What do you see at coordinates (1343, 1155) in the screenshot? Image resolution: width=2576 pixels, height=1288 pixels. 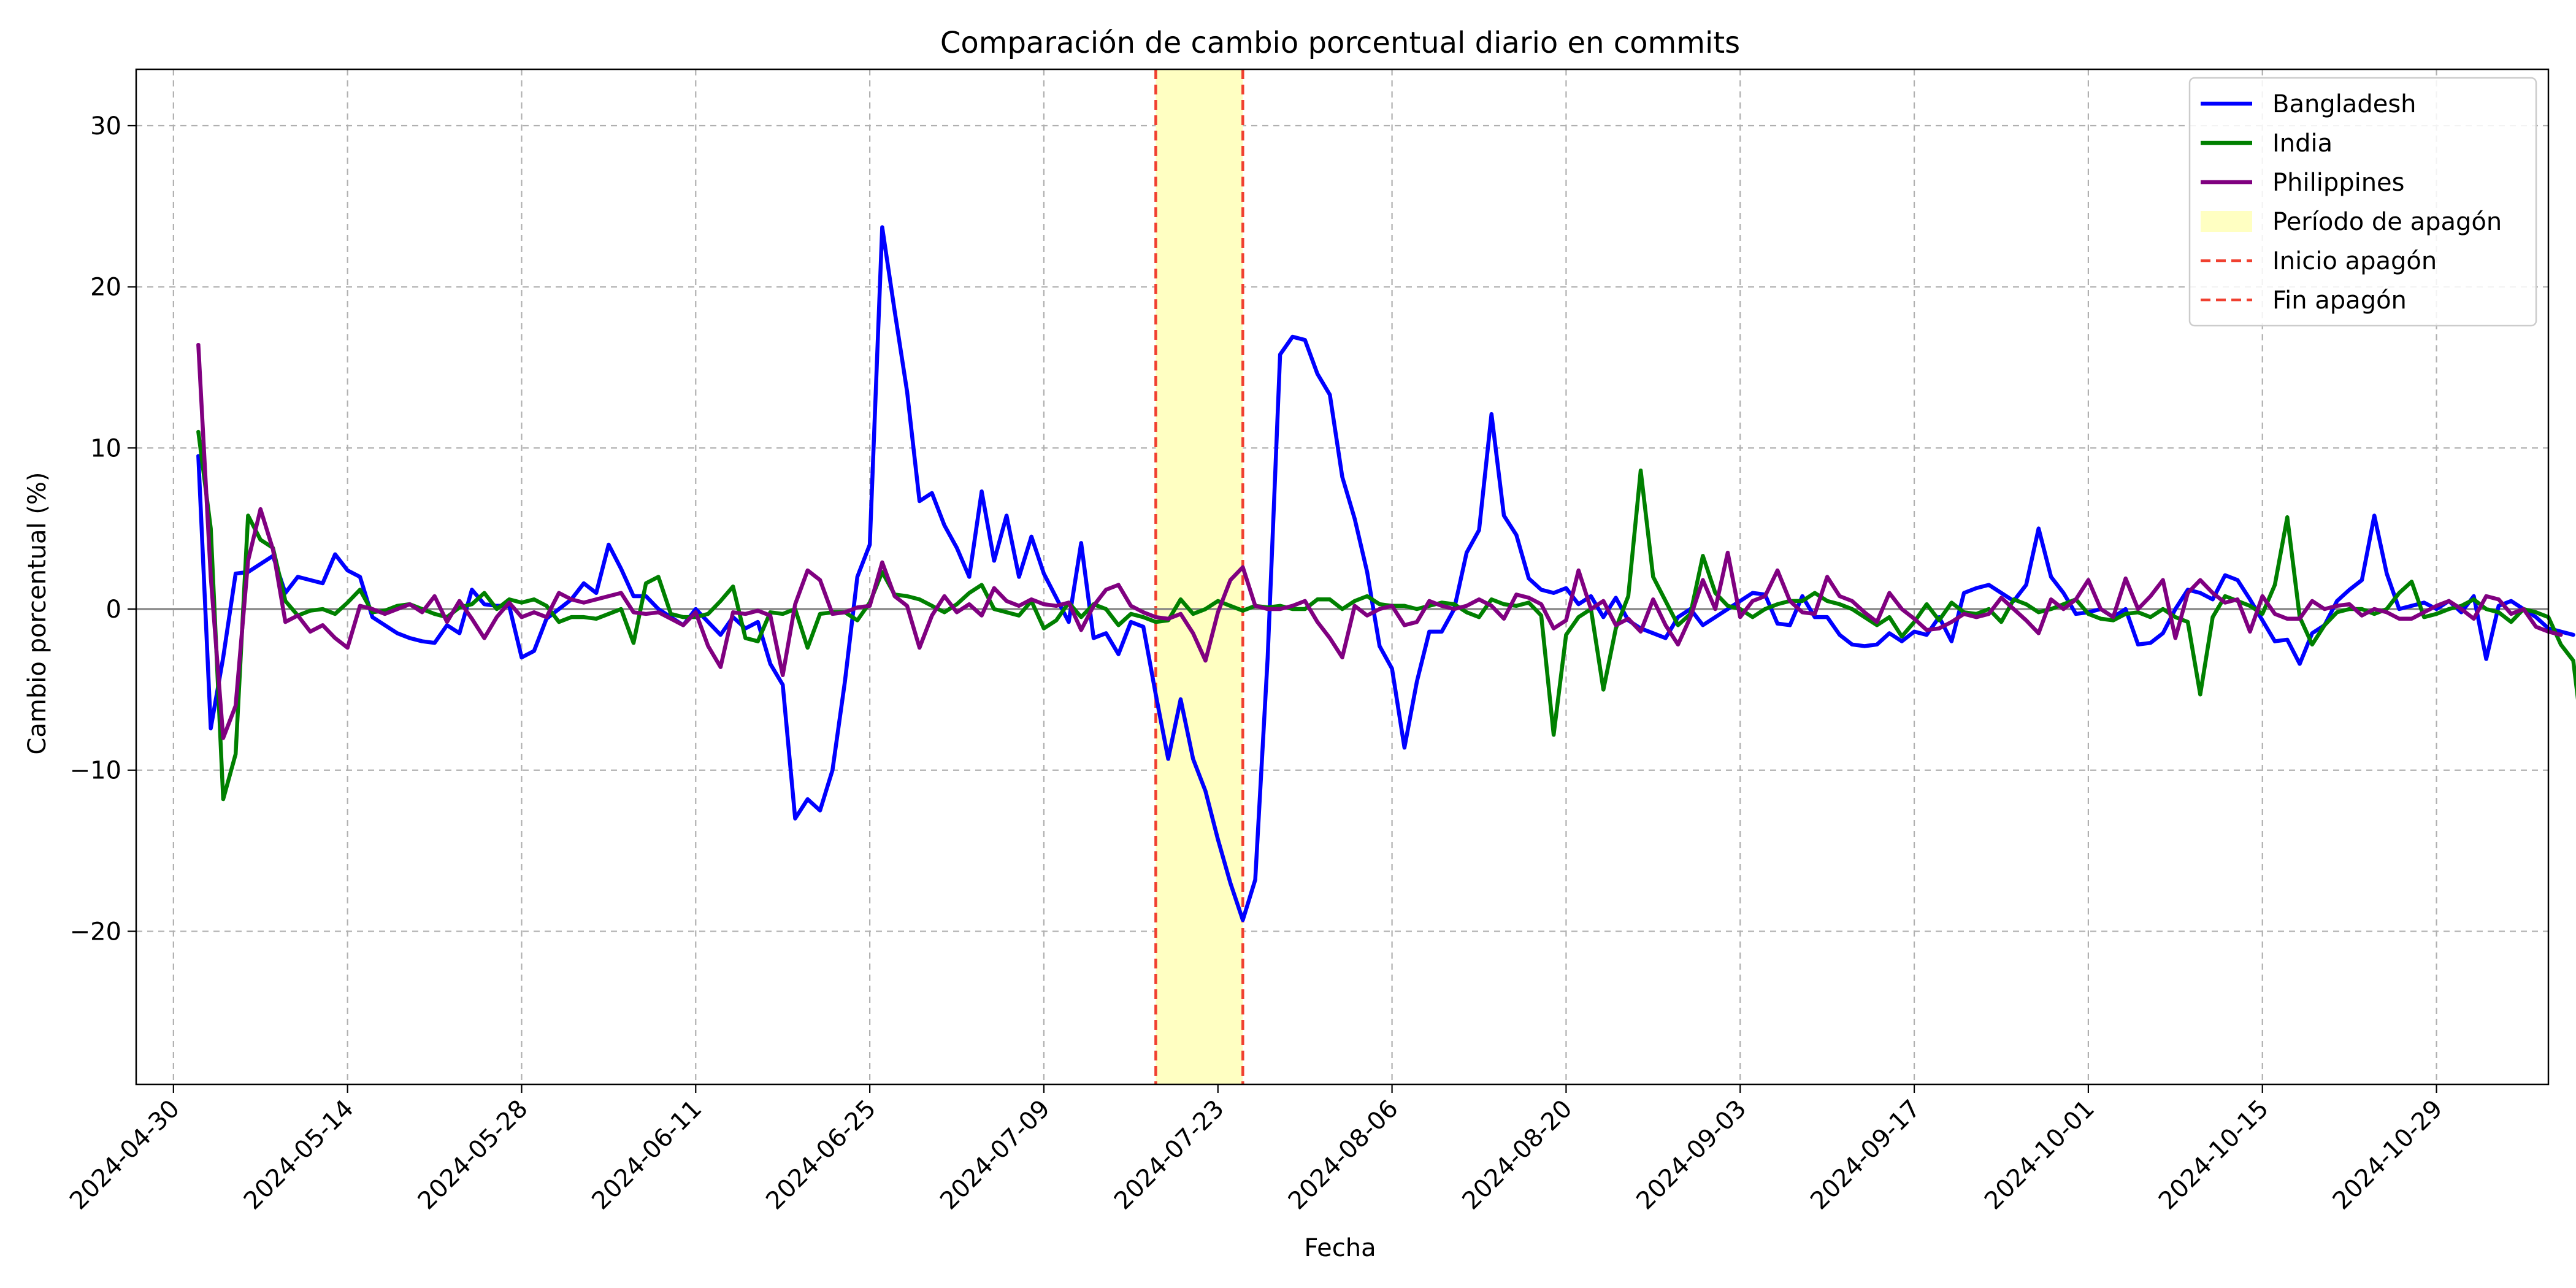 I see `x-tick-label: 2024-08-06` at bounding box center [1343, 1155].